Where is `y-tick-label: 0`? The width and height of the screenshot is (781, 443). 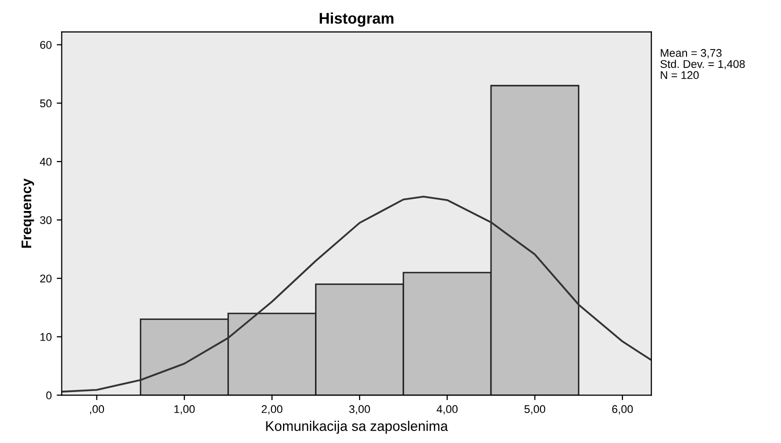
y-tick-label: 0 is located at coordinates (49, 395).